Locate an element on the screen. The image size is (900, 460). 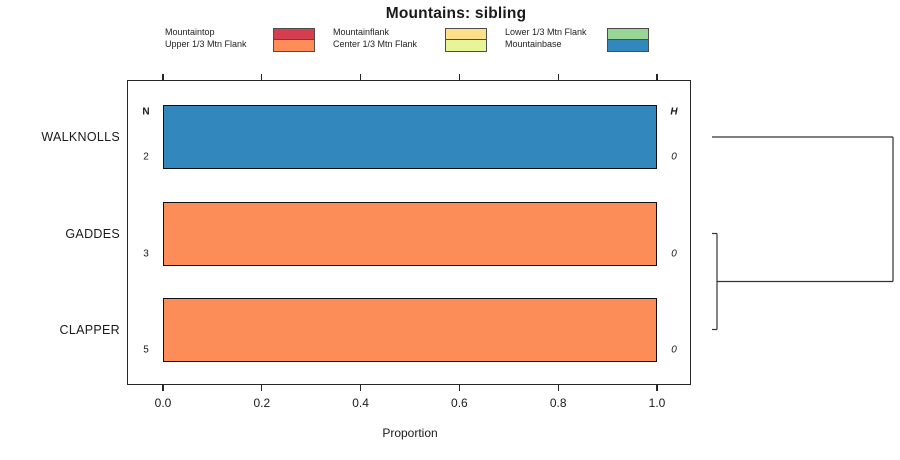
x-tick-label: 1.0 is located at coordinates (657, 403).